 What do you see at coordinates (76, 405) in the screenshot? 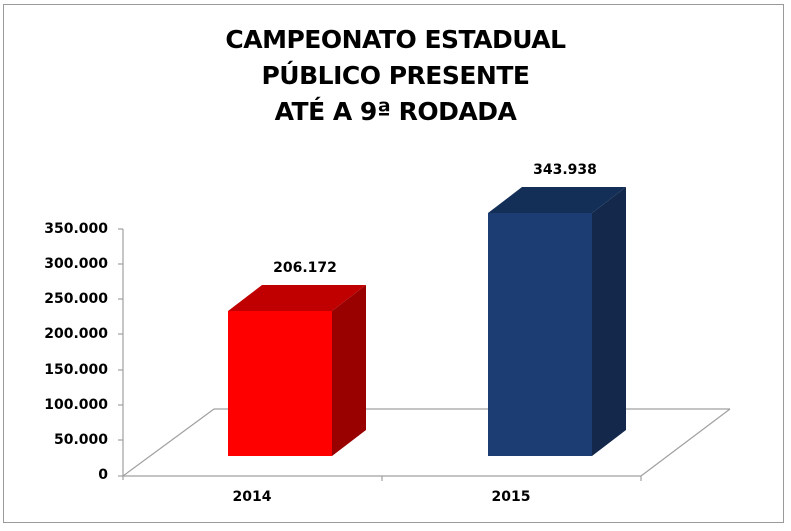
I see `y-tick-label: 100.000` at bounding box center [76, 405].